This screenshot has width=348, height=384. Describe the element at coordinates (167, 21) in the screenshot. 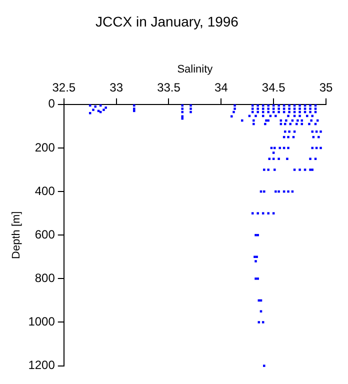

I see `chart-title: JCCX in January, 1996` at that location.